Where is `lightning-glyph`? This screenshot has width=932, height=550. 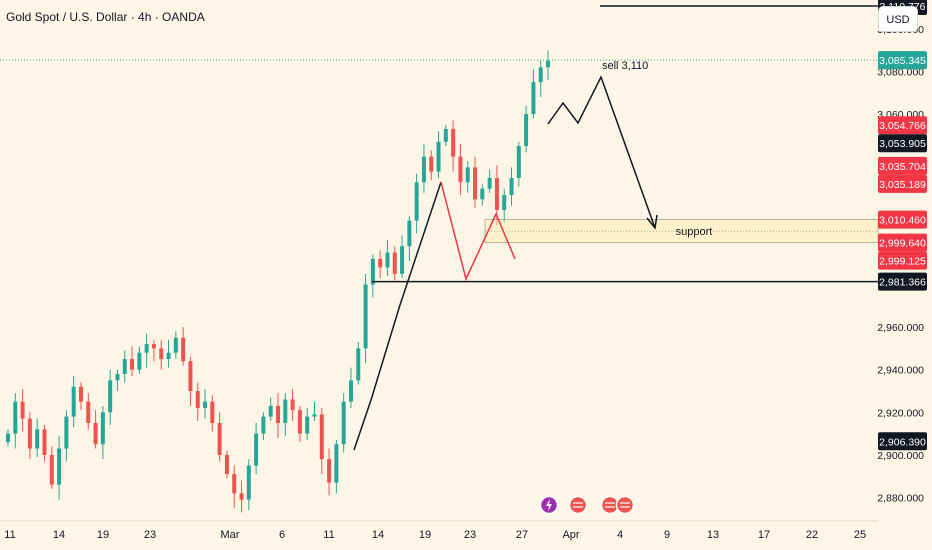 lightning-glyph is located at coordinates (549, 505).